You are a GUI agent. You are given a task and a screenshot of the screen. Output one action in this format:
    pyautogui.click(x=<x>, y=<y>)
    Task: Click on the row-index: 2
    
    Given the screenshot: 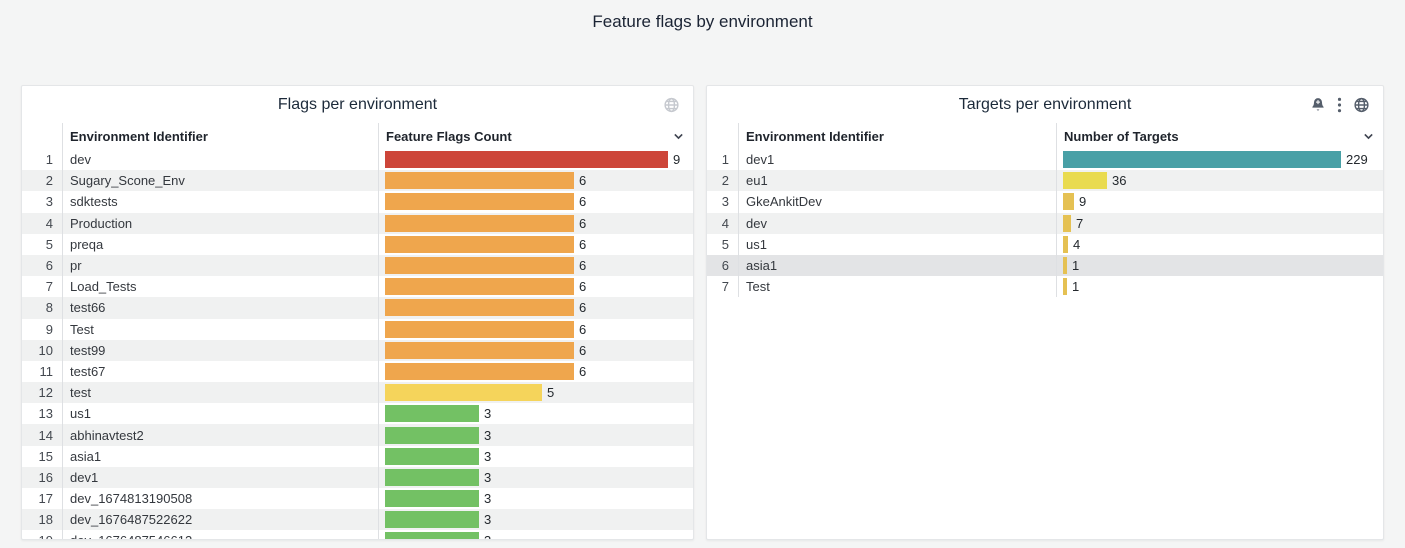 What is the action you would take?
    pyautogui.click(x=725, y=181)
    